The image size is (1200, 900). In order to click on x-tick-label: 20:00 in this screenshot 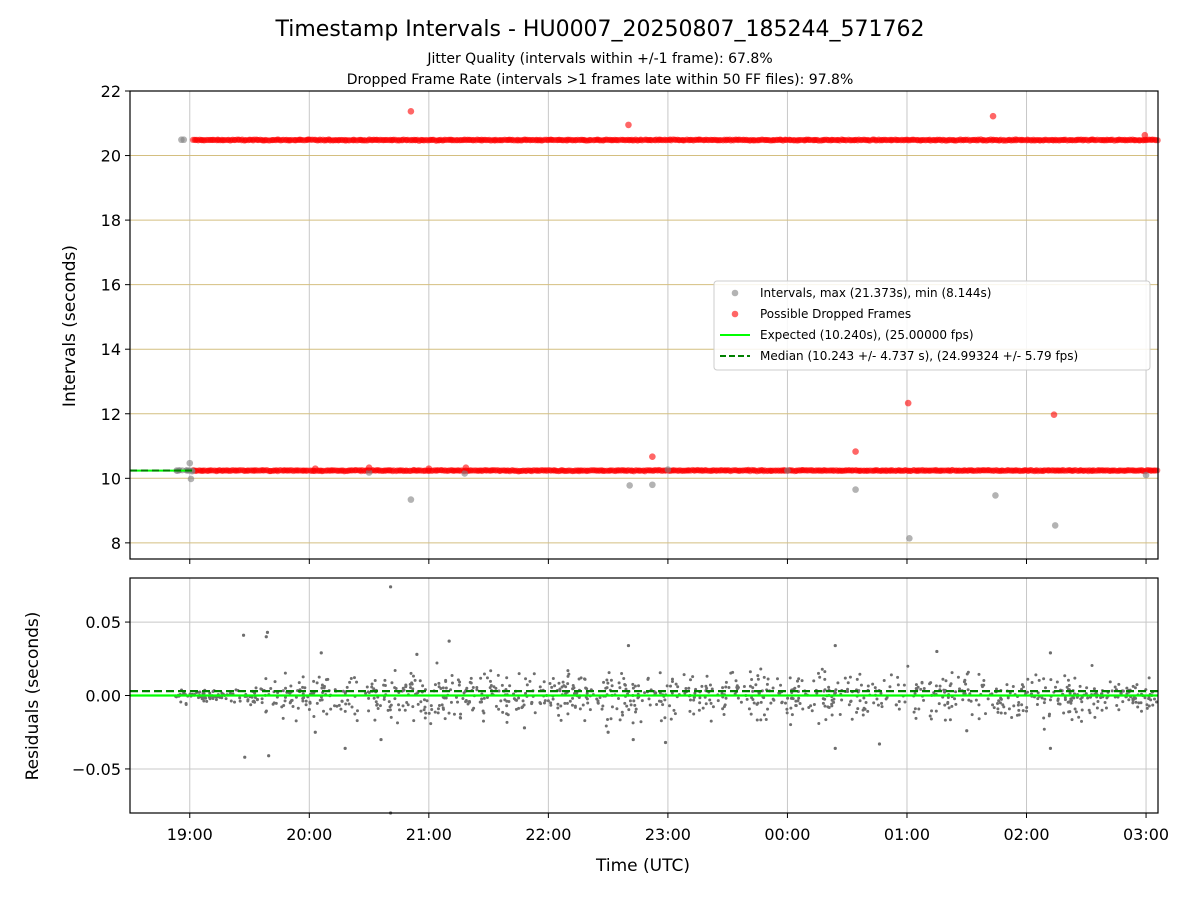, I will do `click(309, 834)`.